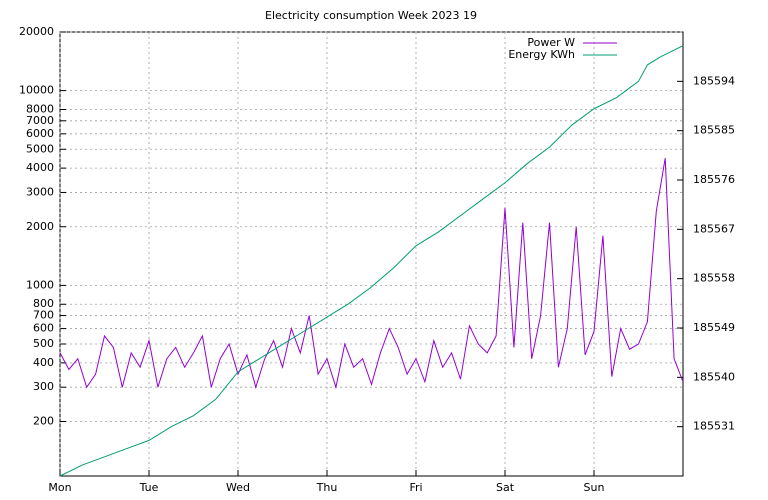 This screenshot has height=500, width=768. I want to click on chart-title: Electricity consumption Week 2023 19, so click(371, 15).